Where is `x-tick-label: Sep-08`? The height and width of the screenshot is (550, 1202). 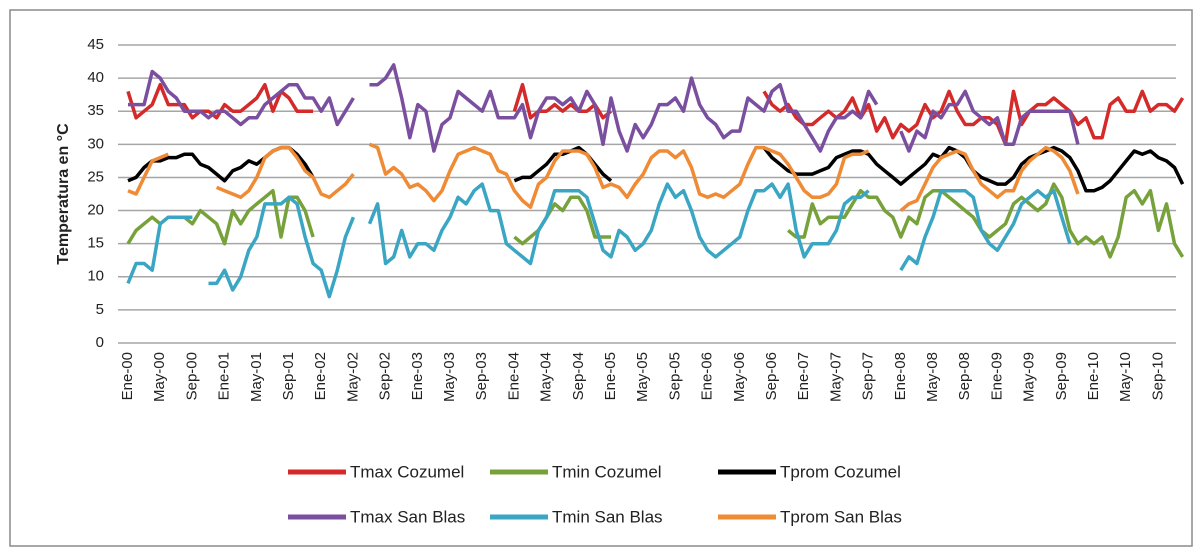
x-tick-label: Sep-08 is located at coordinates (964, 376).